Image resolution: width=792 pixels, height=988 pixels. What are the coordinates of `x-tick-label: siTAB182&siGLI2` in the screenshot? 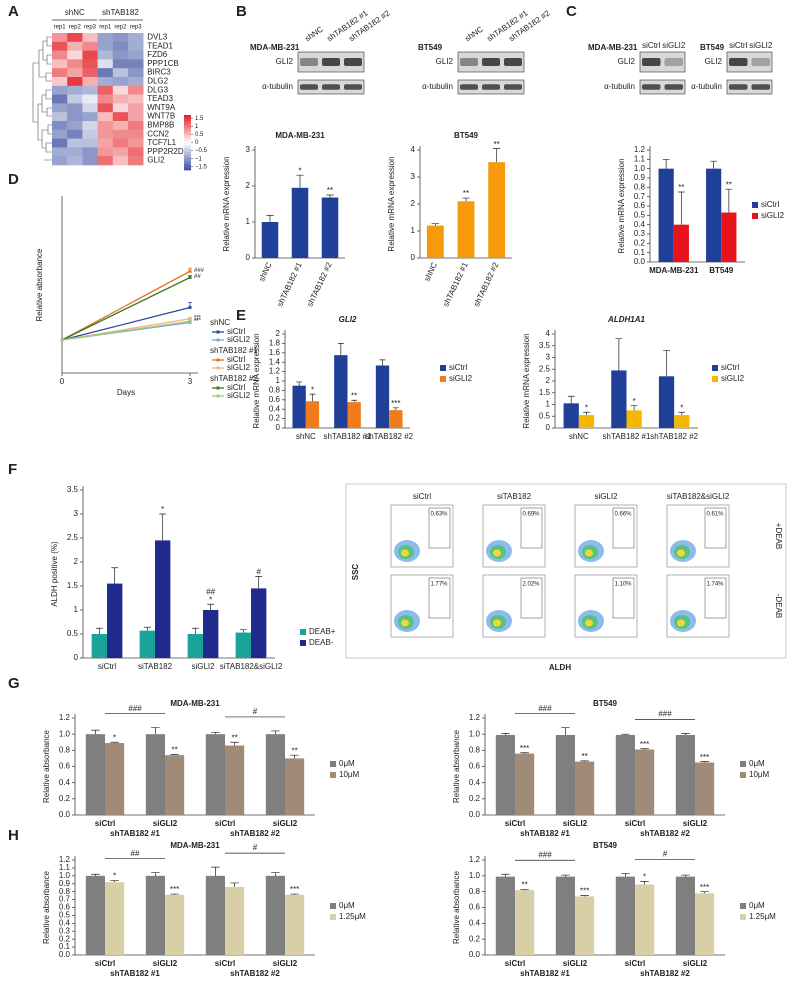 It's located at (251, 666).